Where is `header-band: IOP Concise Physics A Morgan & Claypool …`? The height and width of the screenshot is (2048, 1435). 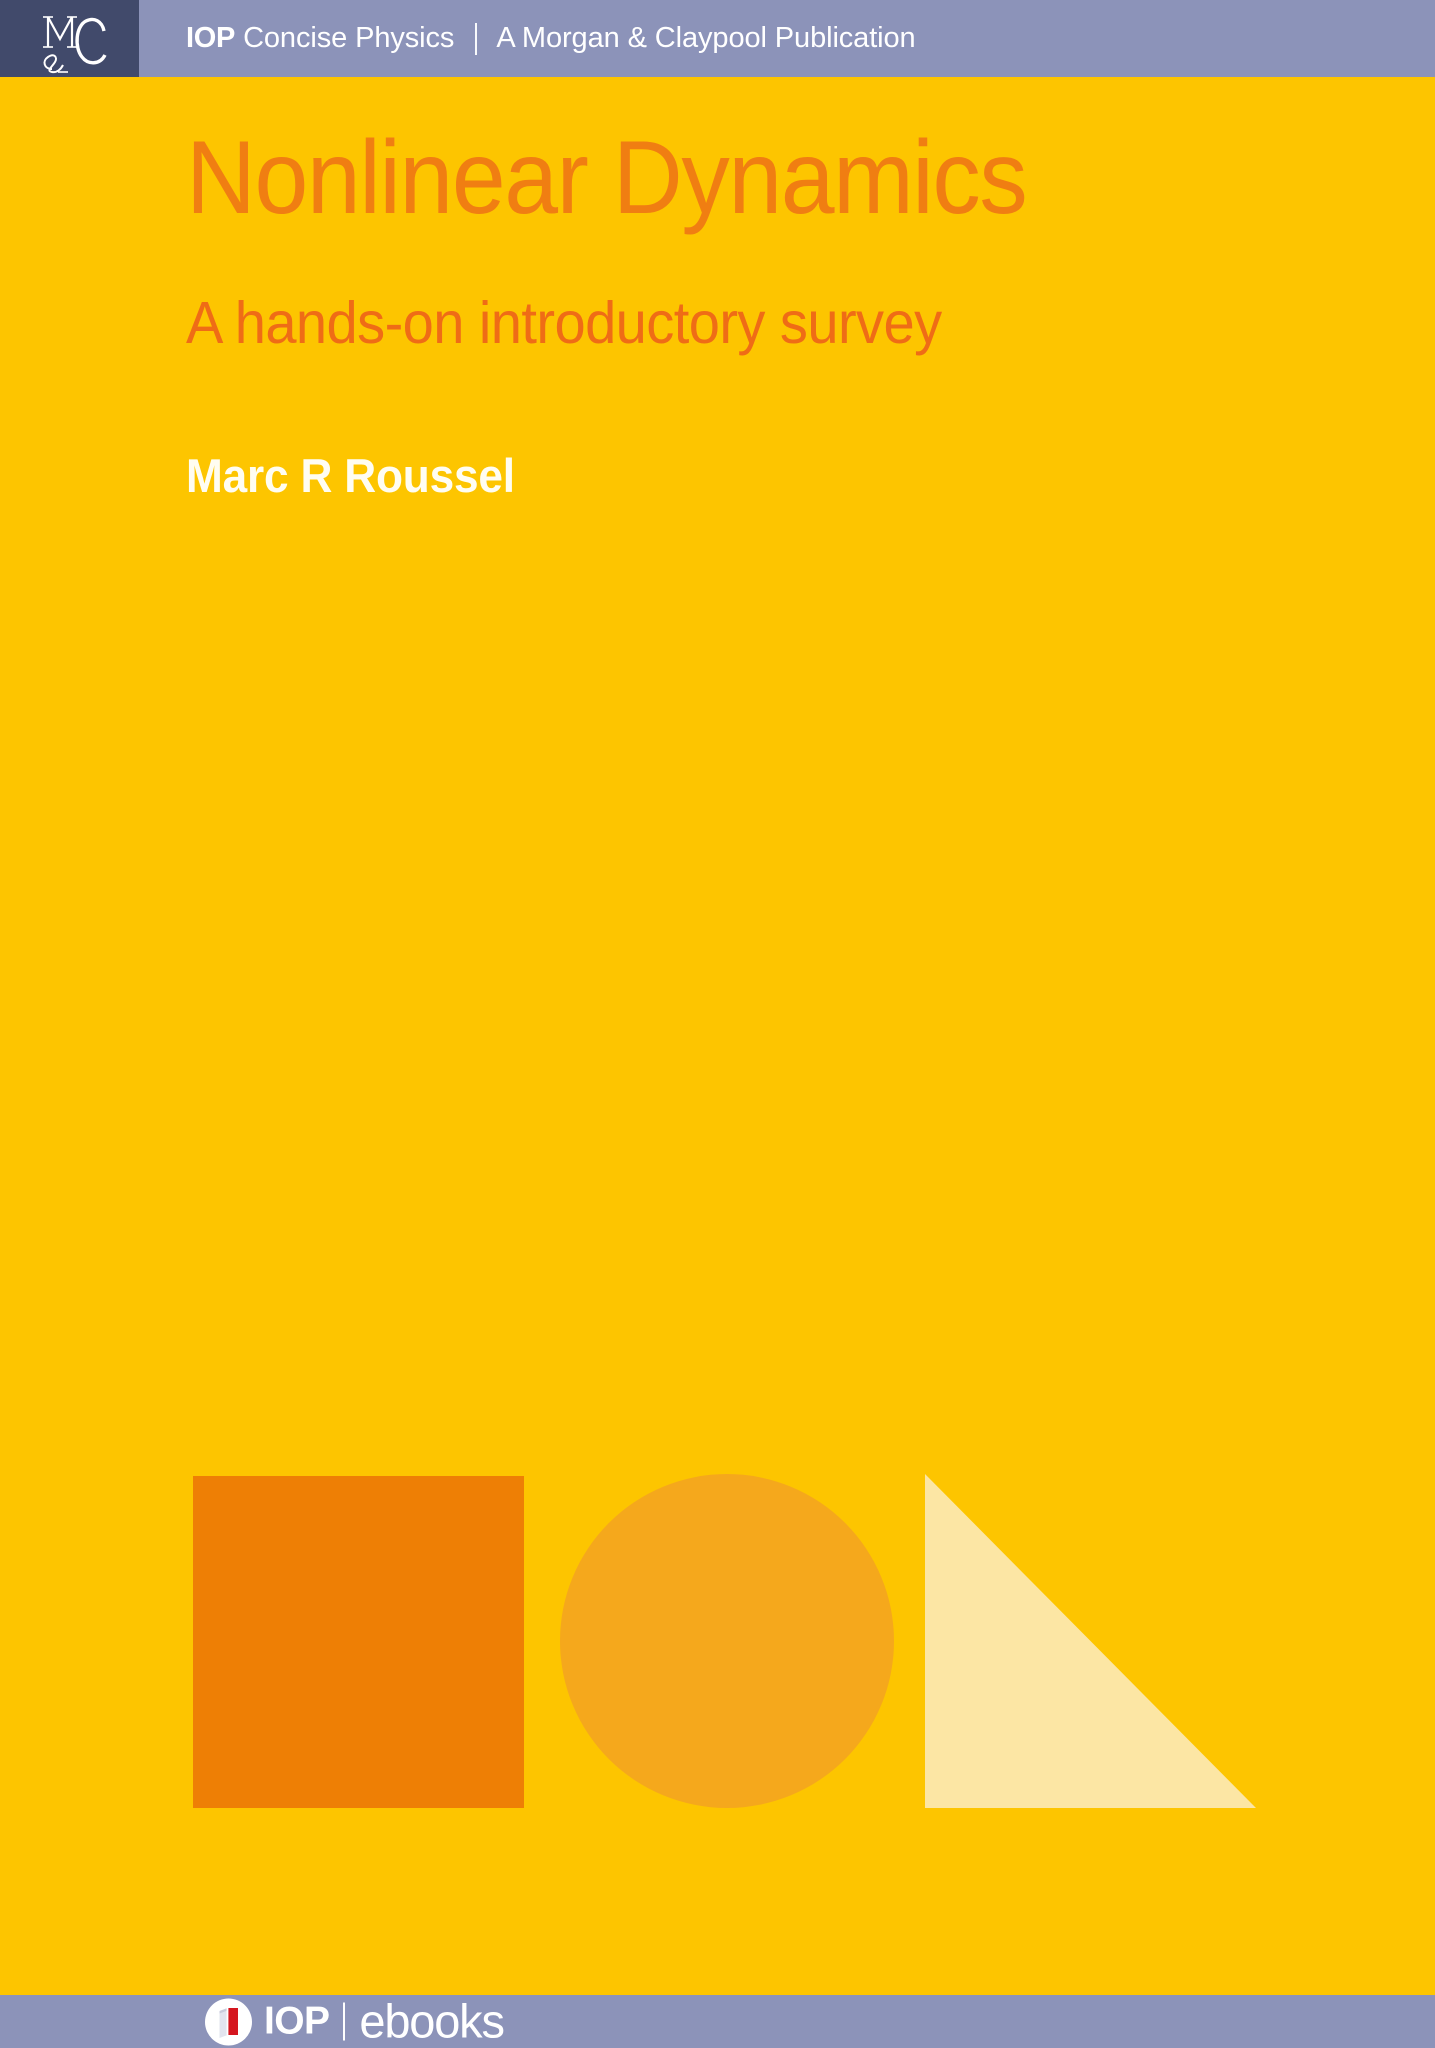
header-band: IOP Concise Physics A Morgan & Claypool … is located at coordinates (717, 38).